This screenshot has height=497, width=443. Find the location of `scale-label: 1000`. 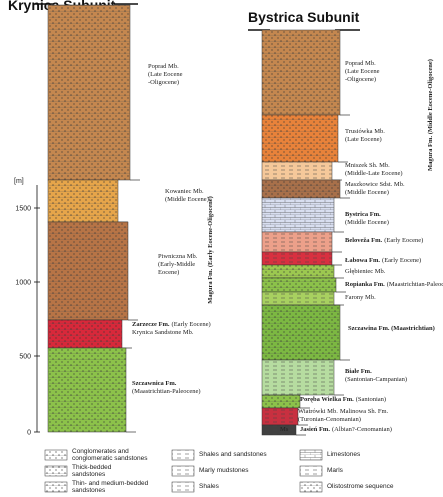

scale-label: 1000 is located at coordinates (23, 283).